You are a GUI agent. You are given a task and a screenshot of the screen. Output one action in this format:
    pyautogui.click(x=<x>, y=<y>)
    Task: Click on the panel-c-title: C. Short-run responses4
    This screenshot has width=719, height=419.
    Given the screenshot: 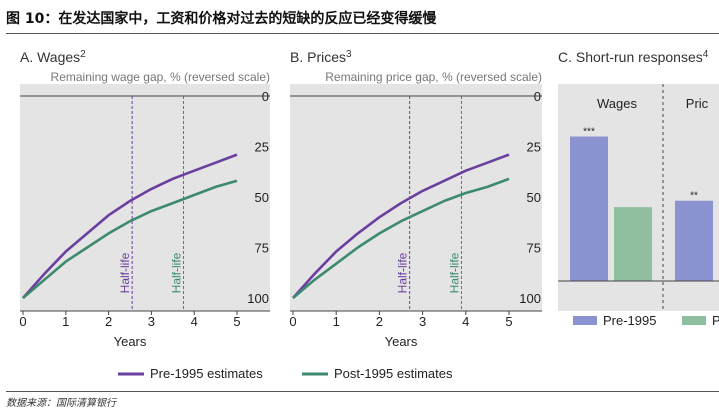 What is the action you would take?
    pyautogui.click(x=633, y=57)
    